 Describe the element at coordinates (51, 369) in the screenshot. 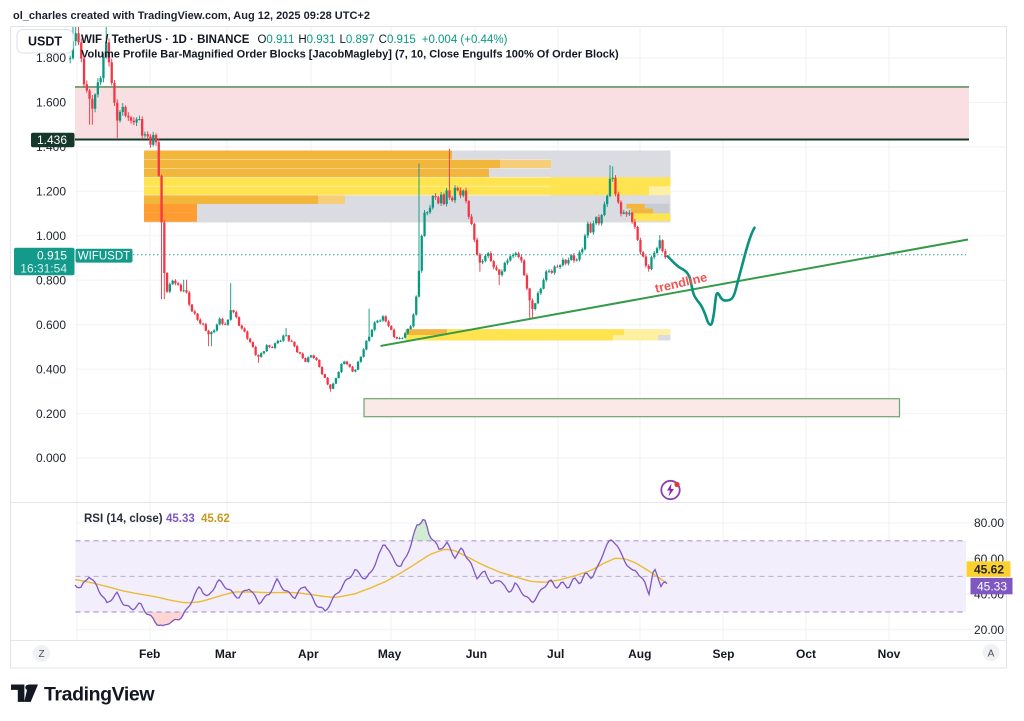

I see `svg-text: 0.400` at that location.